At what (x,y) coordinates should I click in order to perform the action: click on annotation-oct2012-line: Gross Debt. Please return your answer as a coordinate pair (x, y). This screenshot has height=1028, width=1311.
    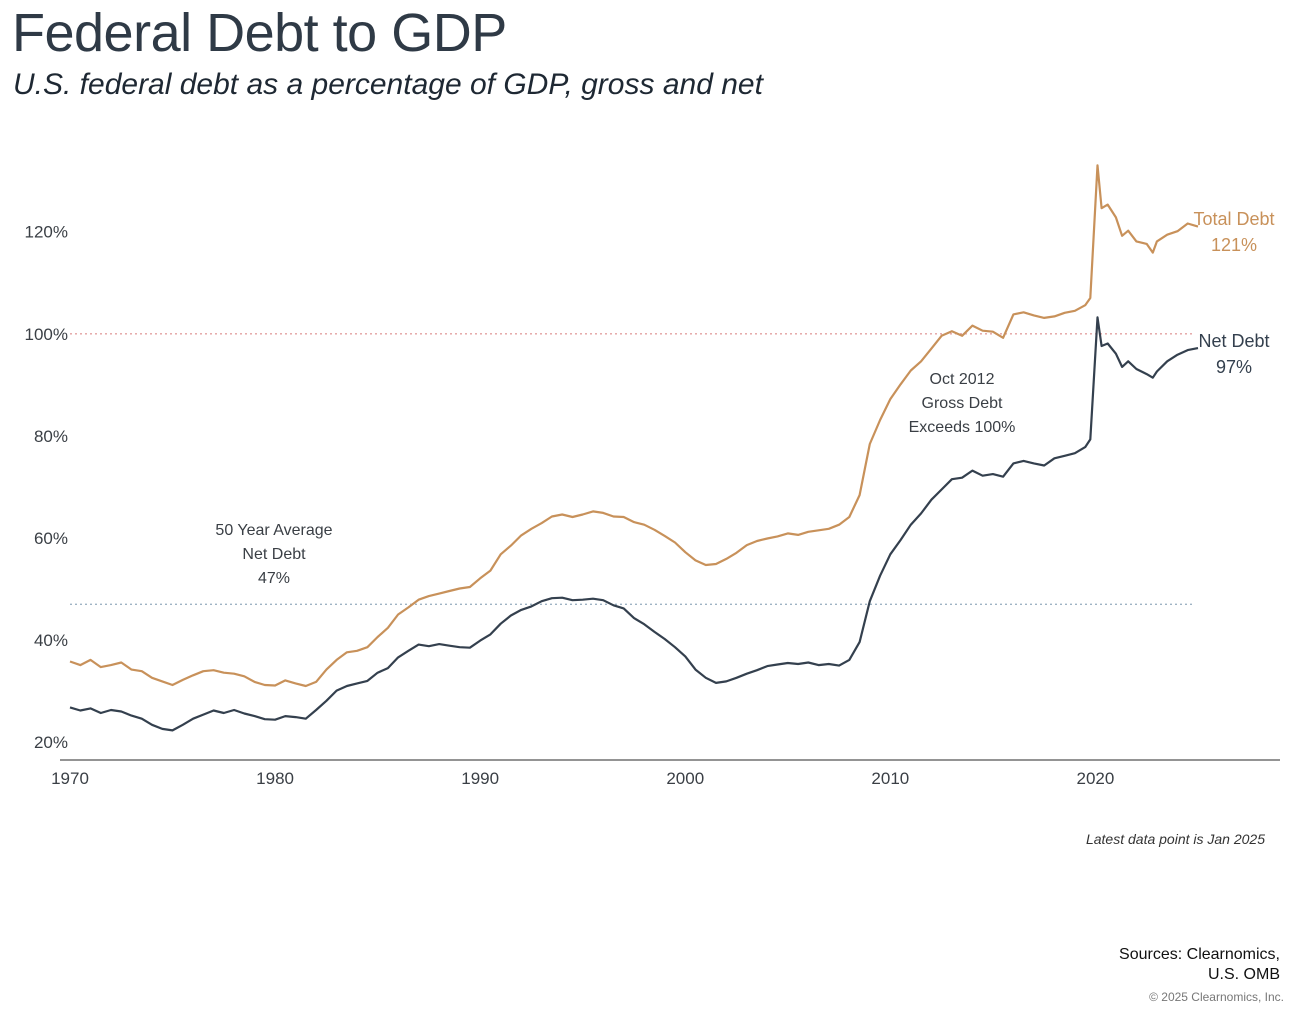
    Looking at the image, I should click on (962, 403).